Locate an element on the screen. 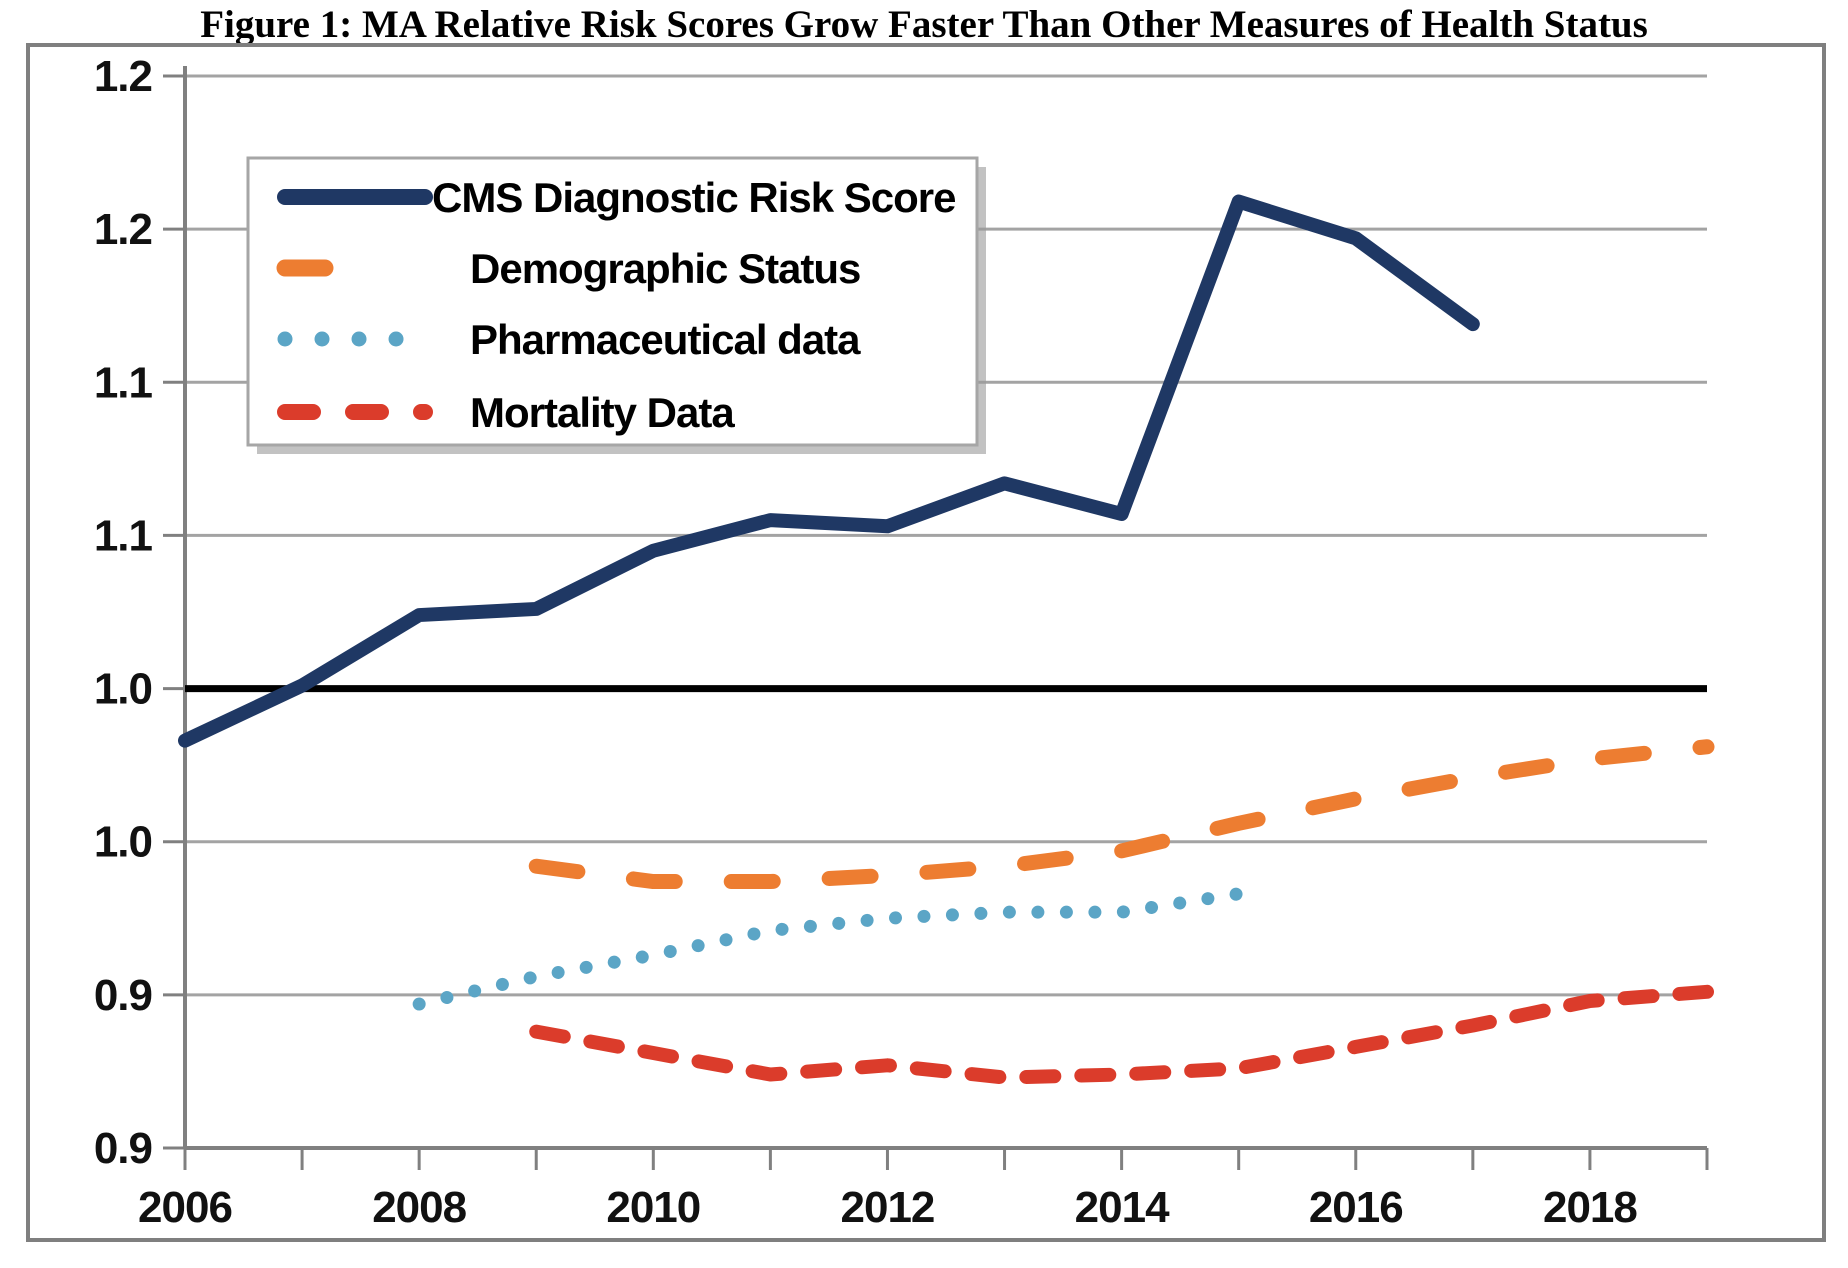 This screenshot has height=1268, width=1848. x-axis-label-2012: 2012 is located at coordinates (888, 1207).